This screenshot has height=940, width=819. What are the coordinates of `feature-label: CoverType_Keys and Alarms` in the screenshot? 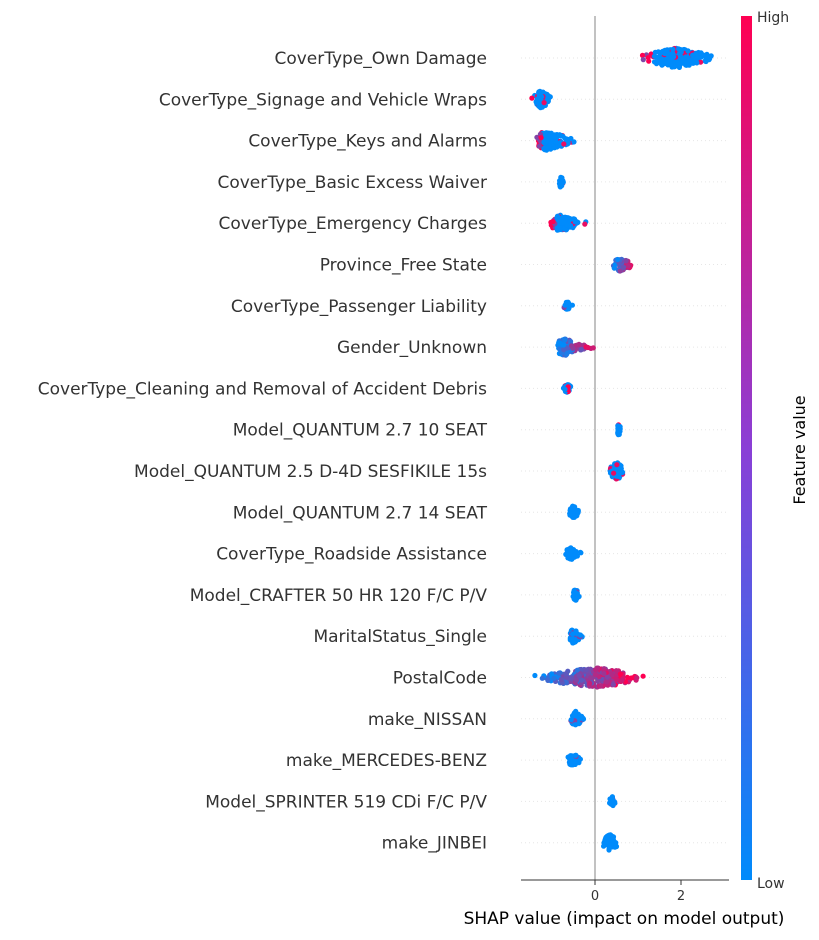 It's located at (367, 142).